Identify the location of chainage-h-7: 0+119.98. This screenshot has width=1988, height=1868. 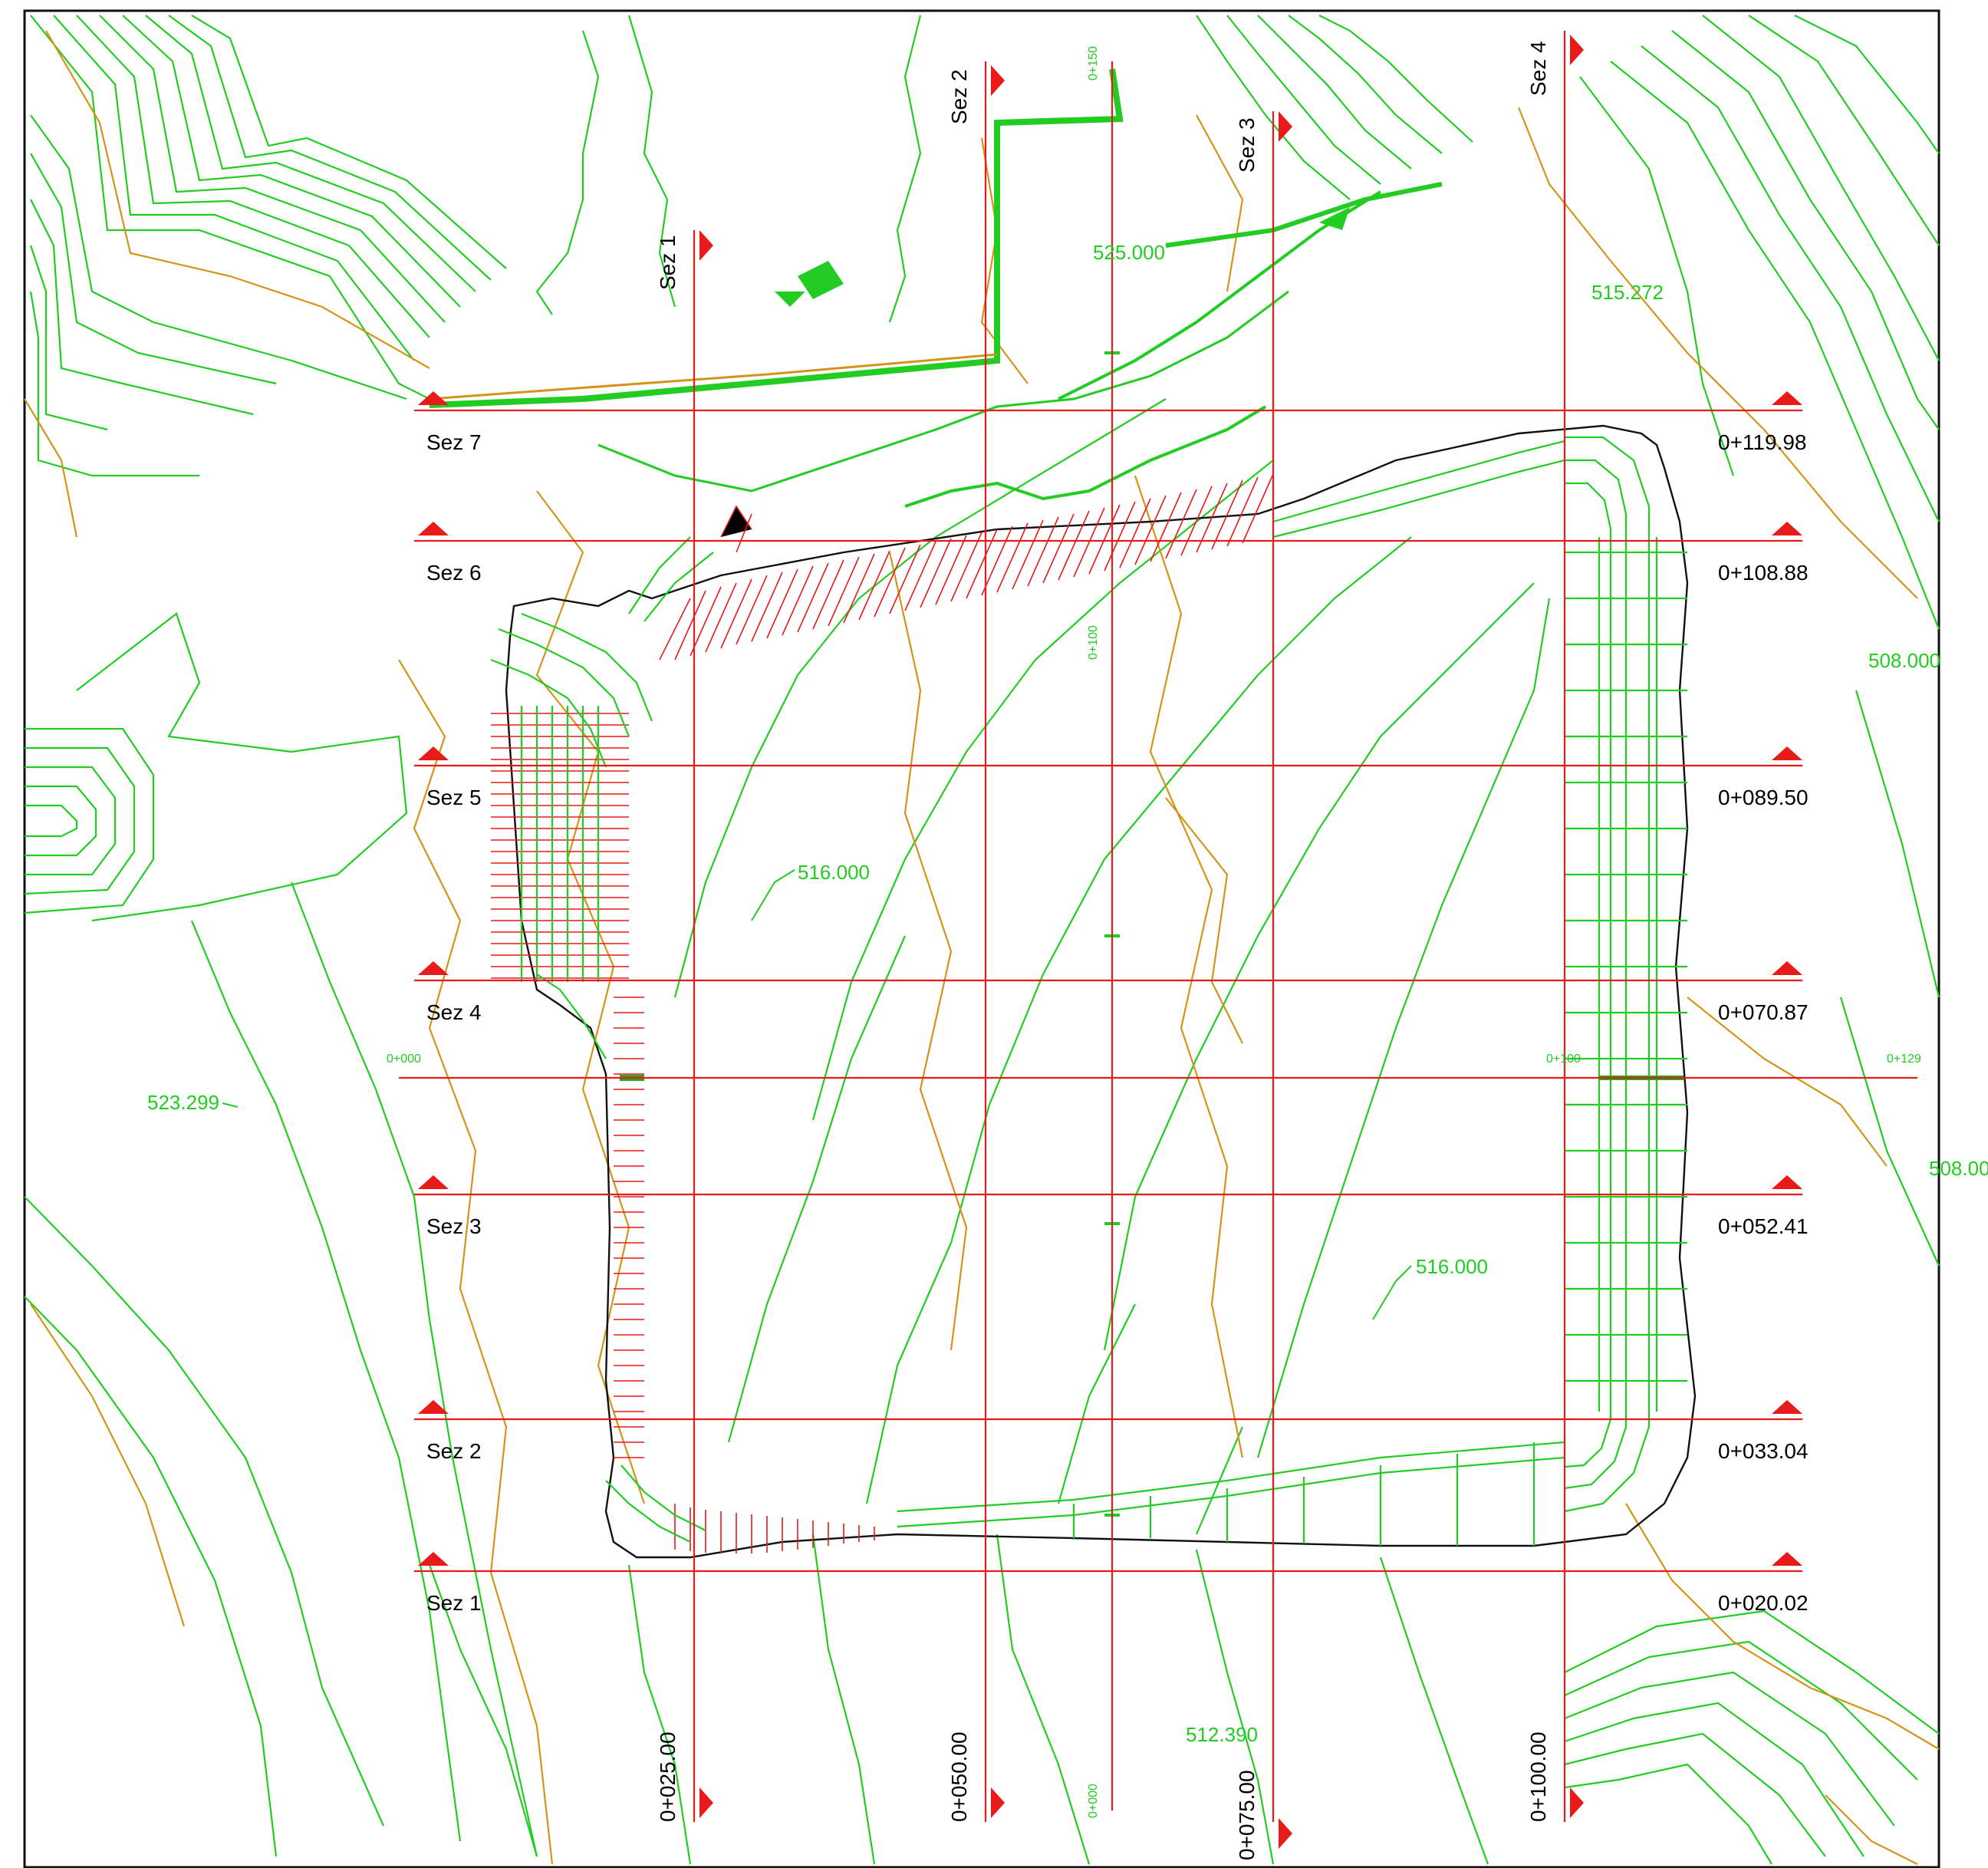
(1762, 442).